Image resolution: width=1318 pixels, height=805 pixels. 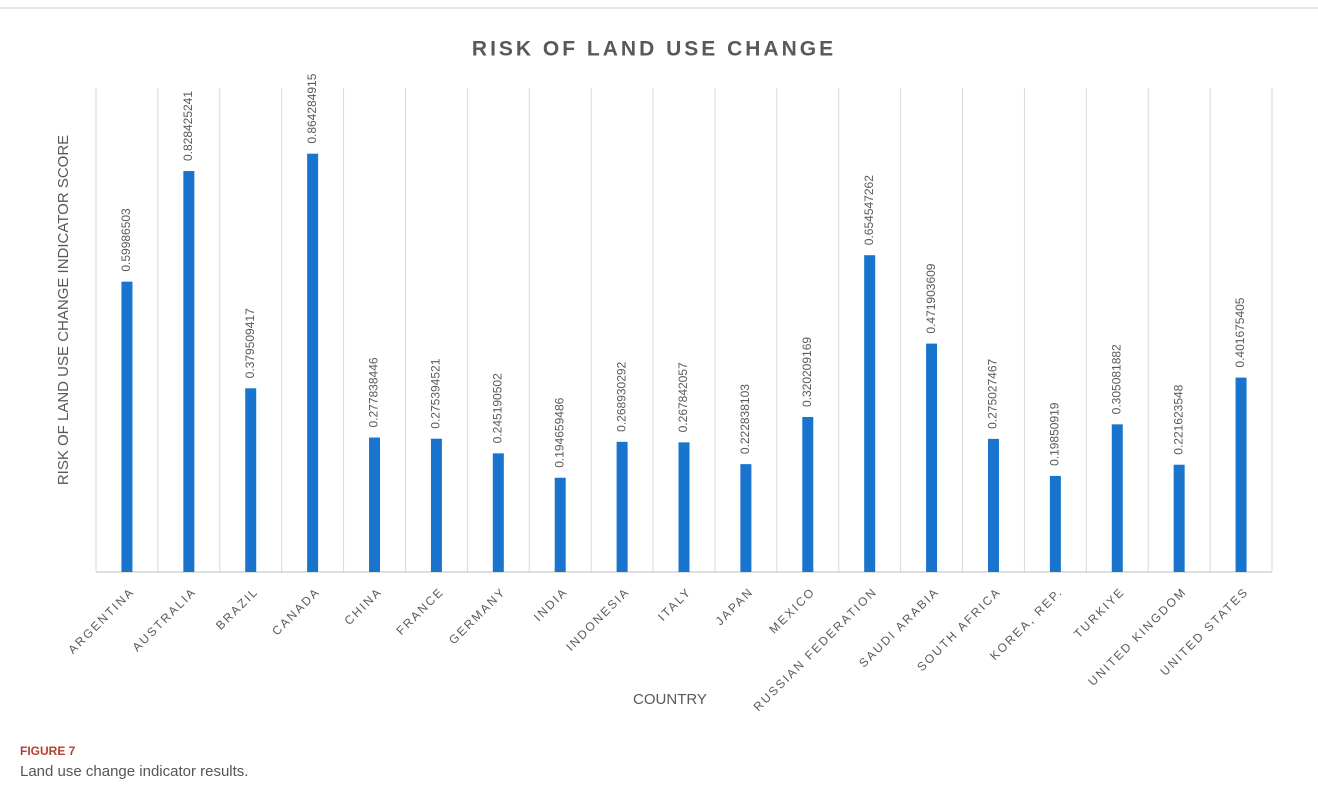 What do you see at coordinates (815, 648) in the screenshot?
I see `x-tick-label: RUSSIAN FEDERATION` at bounding box center [815, 648].